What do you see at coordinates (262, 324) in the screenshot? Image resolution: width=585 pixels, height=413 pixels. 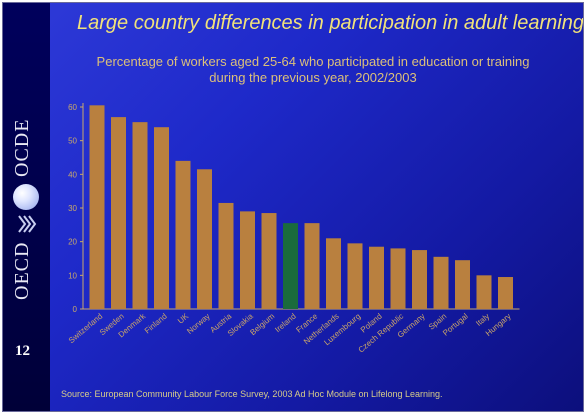 I see `x-category-label: Belgium` at bounding box center [262, 324].